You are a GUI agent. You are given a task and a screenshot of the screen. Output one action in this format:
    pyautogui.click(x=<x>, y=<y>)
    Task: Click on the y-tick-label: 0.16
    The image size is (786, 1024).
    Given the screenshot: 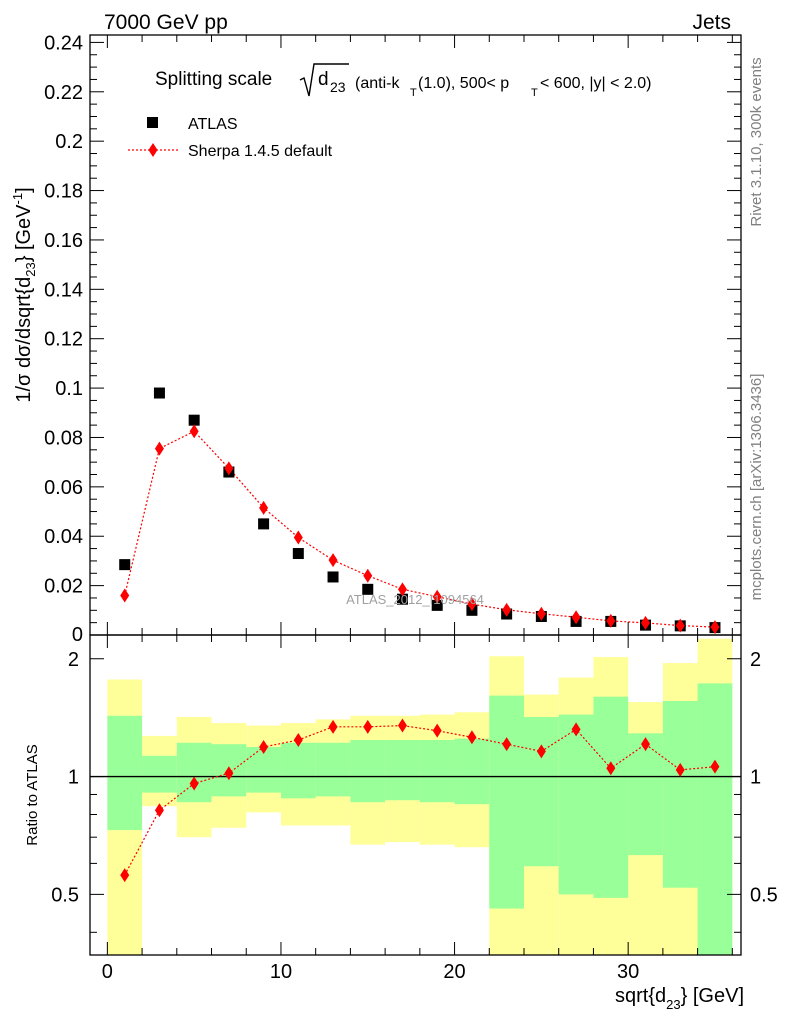 What is the action you would take?
    pyautogui.click(x=63, y=241)
    